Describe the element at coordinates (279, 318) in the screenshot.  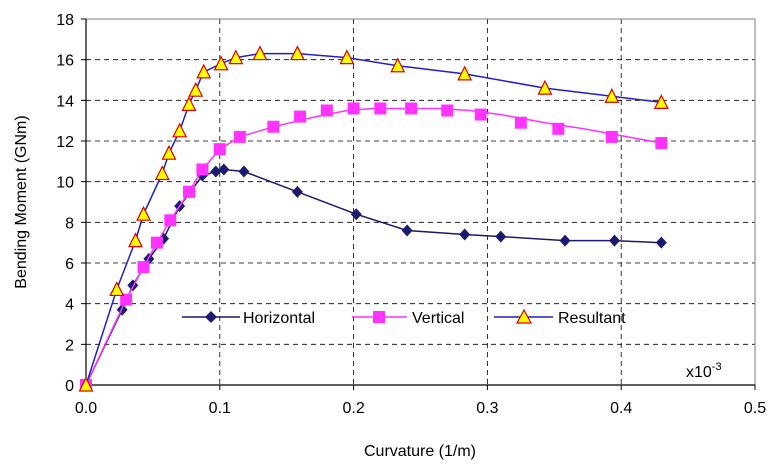
I see `legend-label-horizontal: Horizontal` at that location.